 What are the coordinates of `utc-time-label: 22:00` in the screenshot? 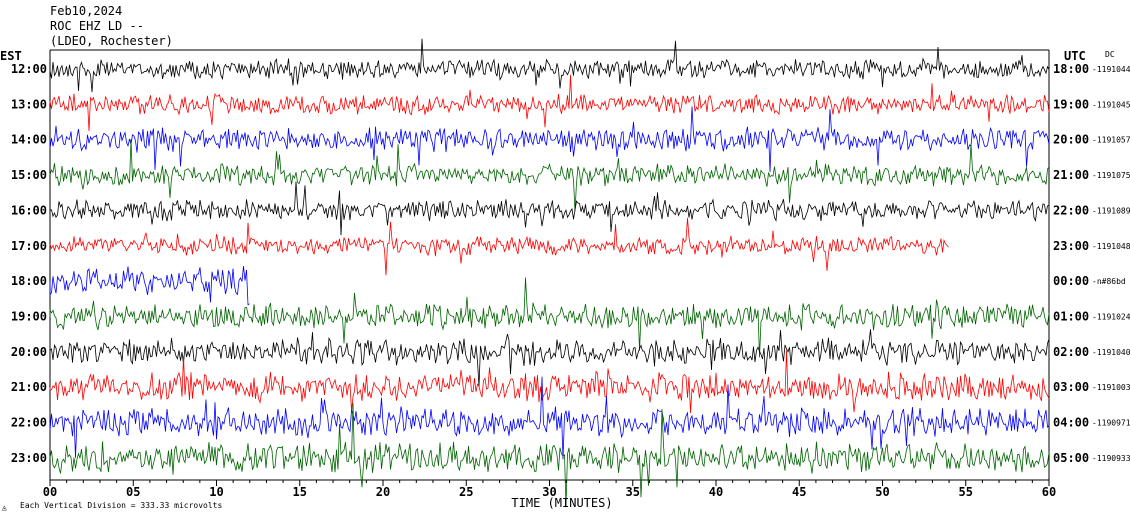 It's located at (1071, 210).